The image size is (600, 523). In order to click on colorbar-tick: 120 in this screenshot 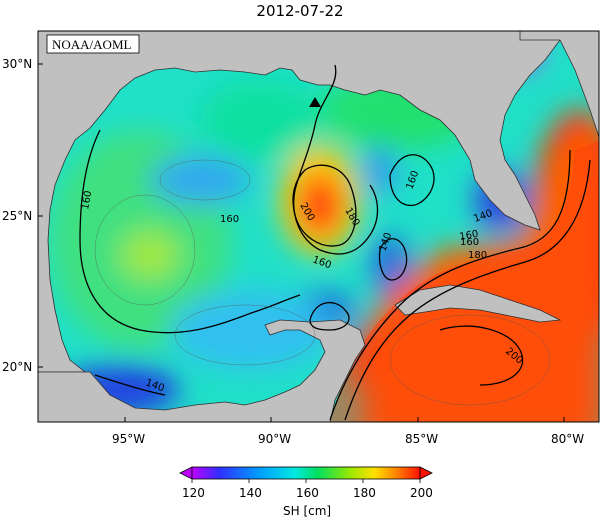, I will do `click(193, 493)`.